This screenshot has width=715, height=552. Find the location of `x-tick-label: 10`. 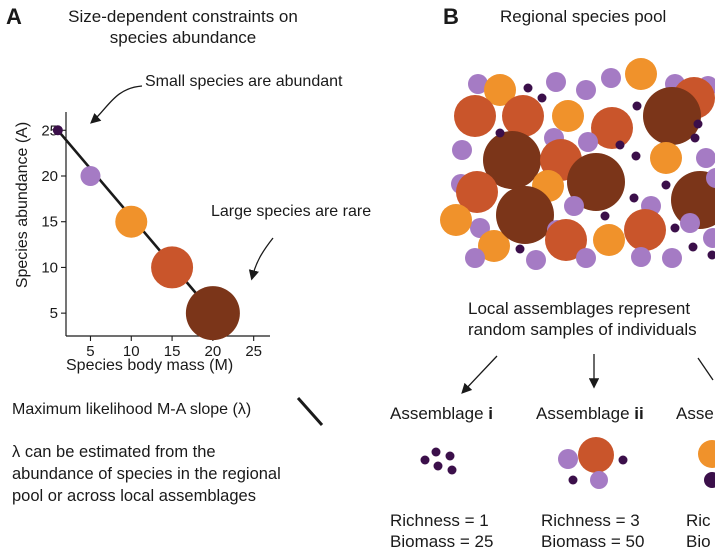

x-tick-label: 10 is located at coordinates (131, 351).